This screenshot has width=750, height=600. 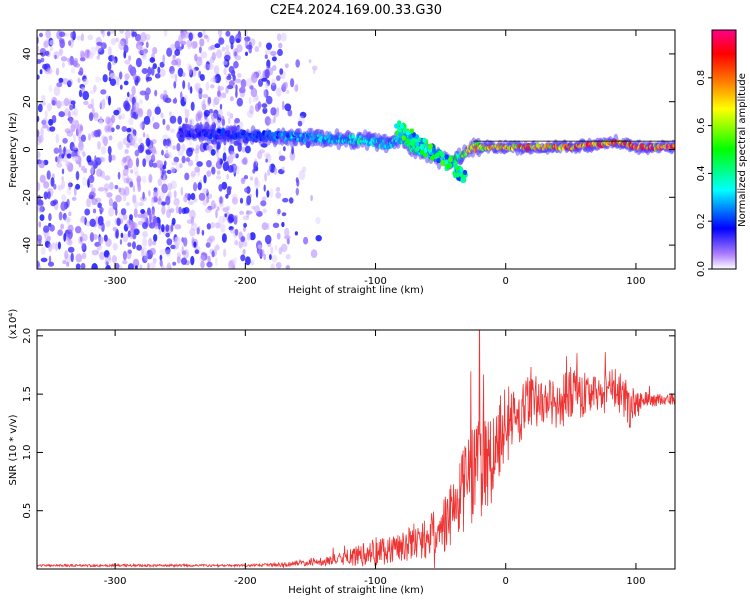 I want to click on snr-ylabel: SNR (10 * v/v), so click(x=13, y=449).